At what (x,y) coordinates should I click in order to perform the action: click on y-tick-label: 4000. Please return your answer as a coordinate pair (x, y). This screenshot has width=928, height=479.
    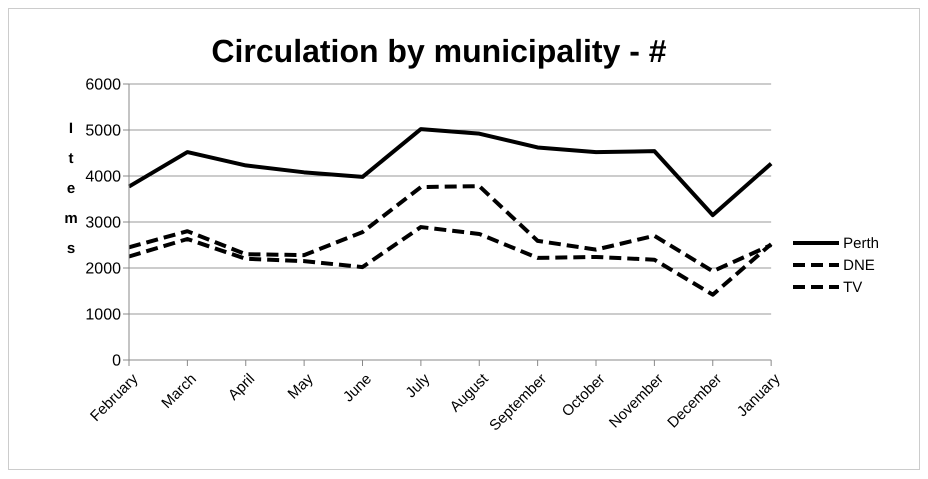
    Looking at the image, I should click on (103, 177).